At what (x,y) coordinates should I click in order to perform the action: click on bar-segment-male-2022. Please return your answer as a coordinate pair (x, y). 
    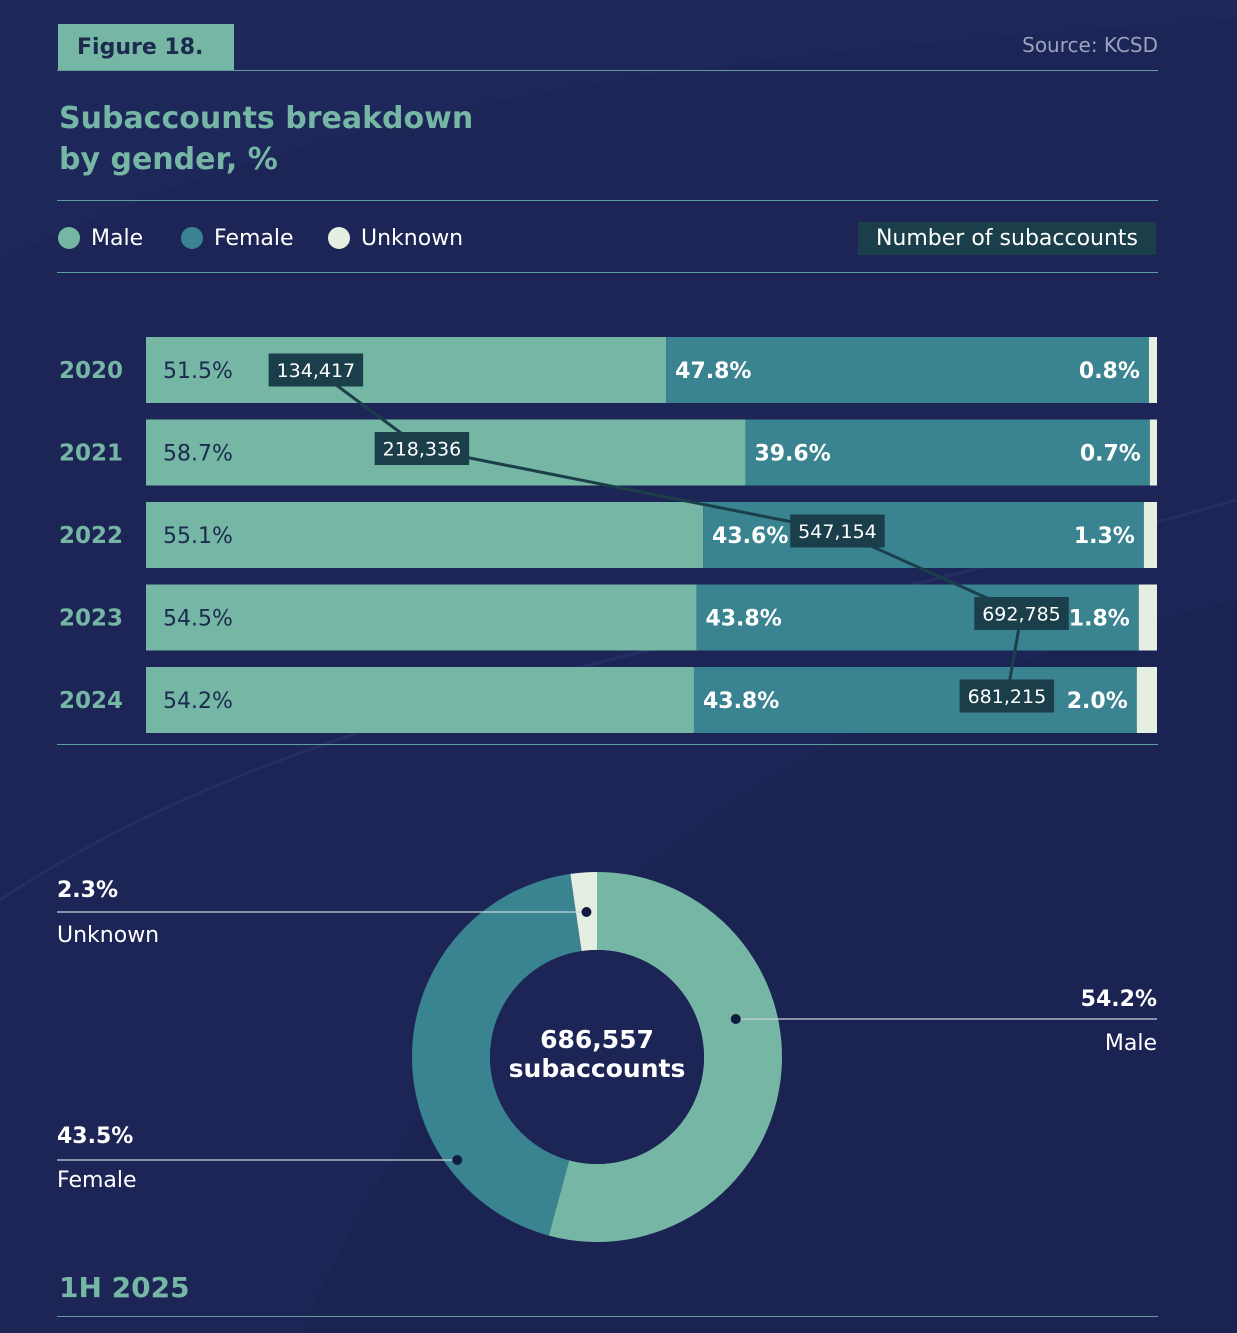
    Looking at the image, I should click on (425, 535).